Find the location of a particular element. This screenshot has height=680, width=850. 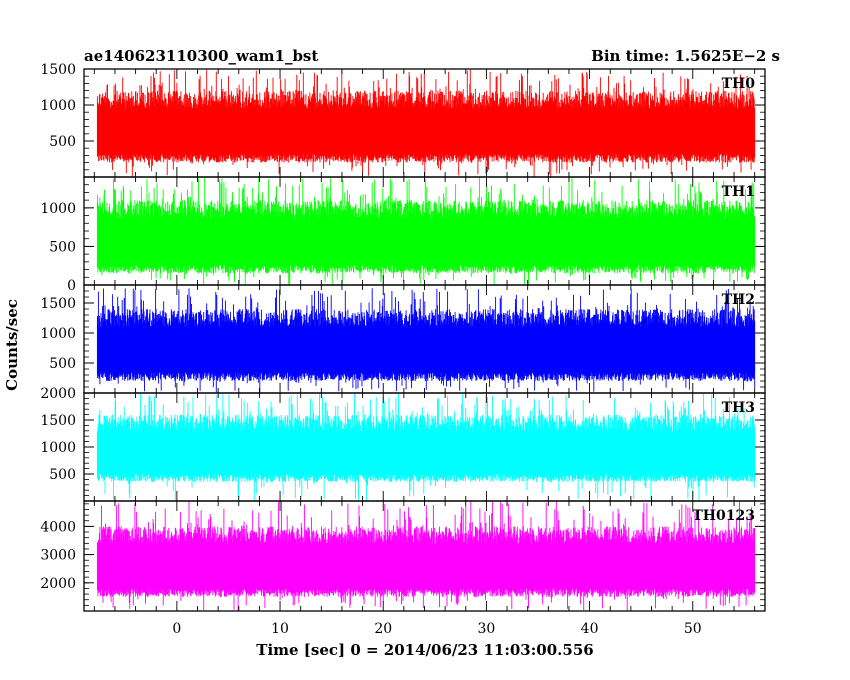

panel-label: TH0 is located at coordinates (739, 84).